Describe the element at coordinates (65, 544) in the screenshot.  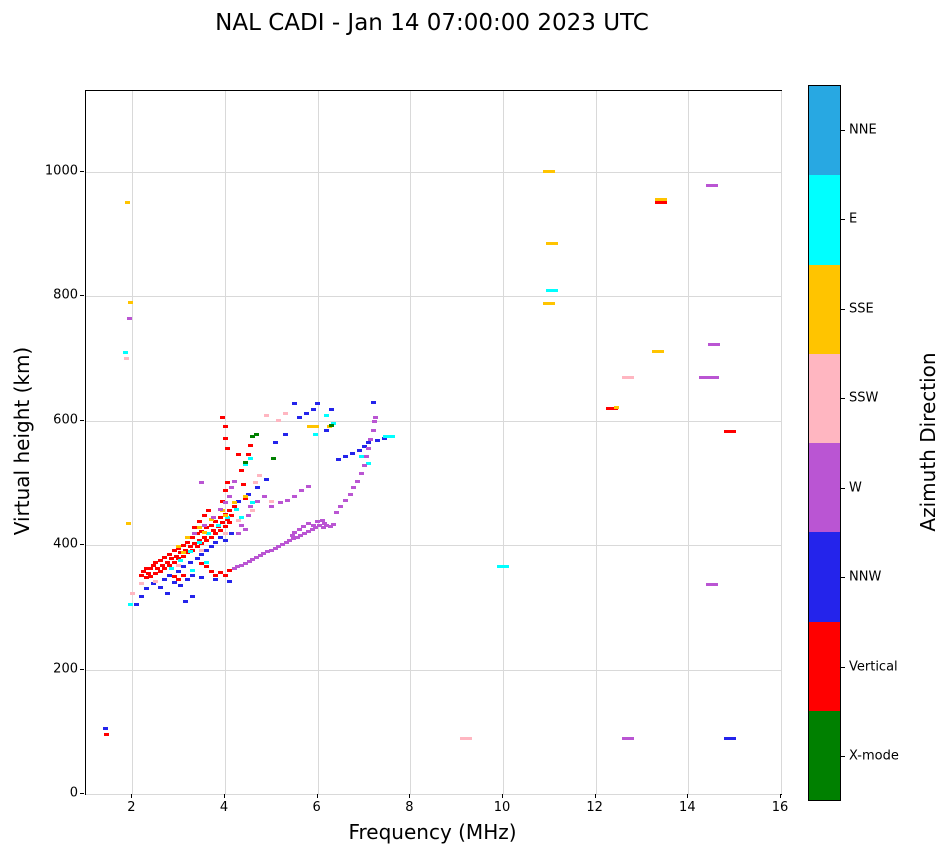
I see `y-tick-label: 400` at that location.